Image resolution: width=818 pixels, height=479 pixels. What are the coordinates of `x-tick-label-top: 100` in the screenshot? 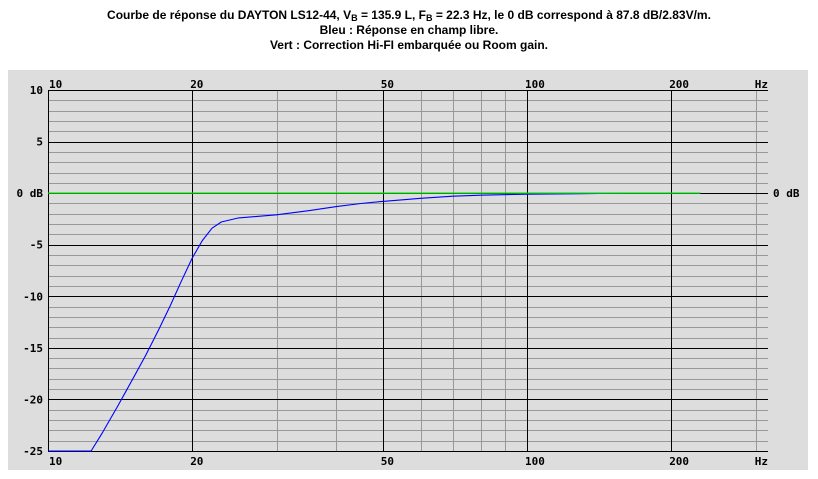 It's located at (535, 84).